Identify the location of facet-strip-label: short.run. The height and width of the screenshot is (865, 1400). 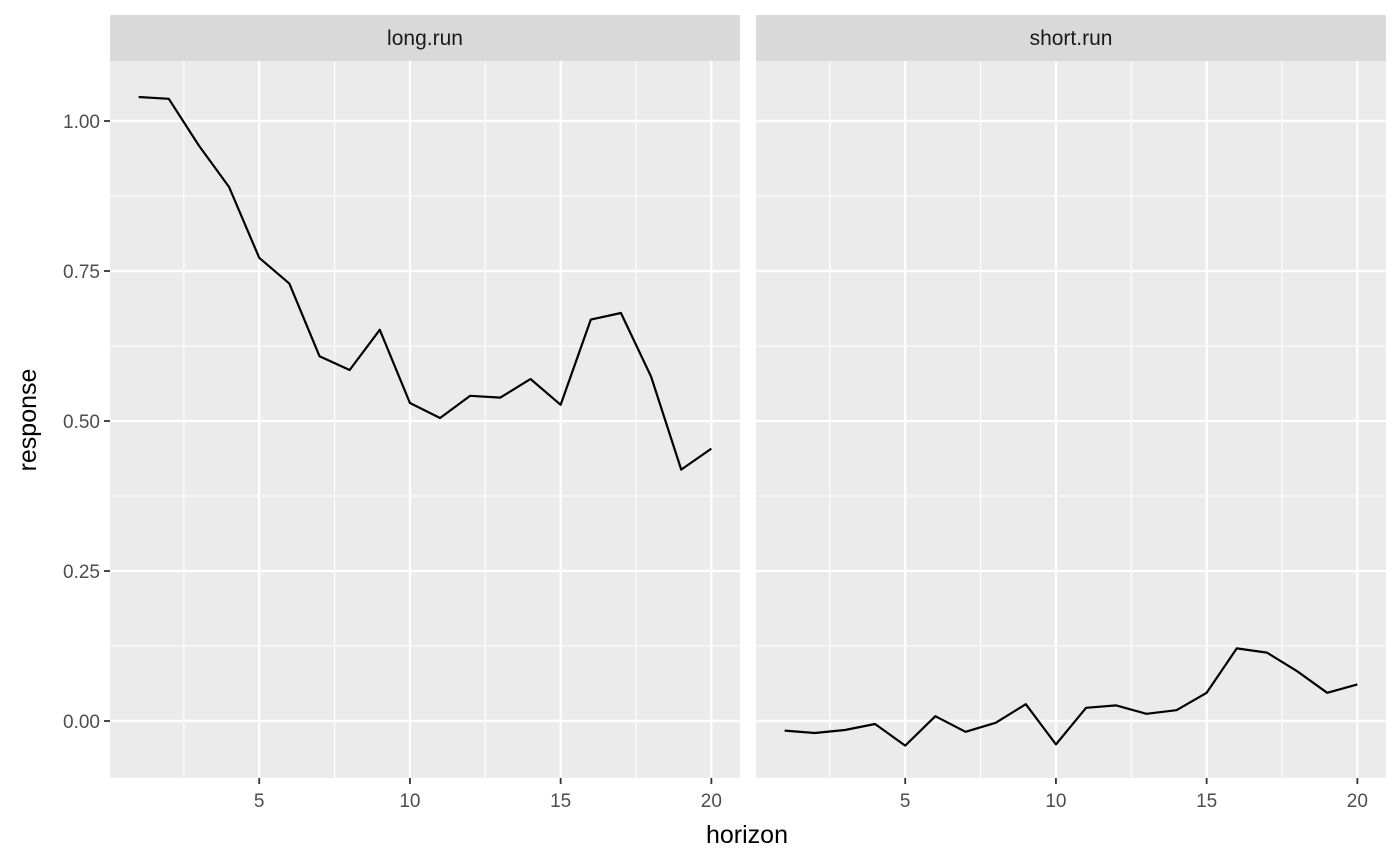
(1071, 38).